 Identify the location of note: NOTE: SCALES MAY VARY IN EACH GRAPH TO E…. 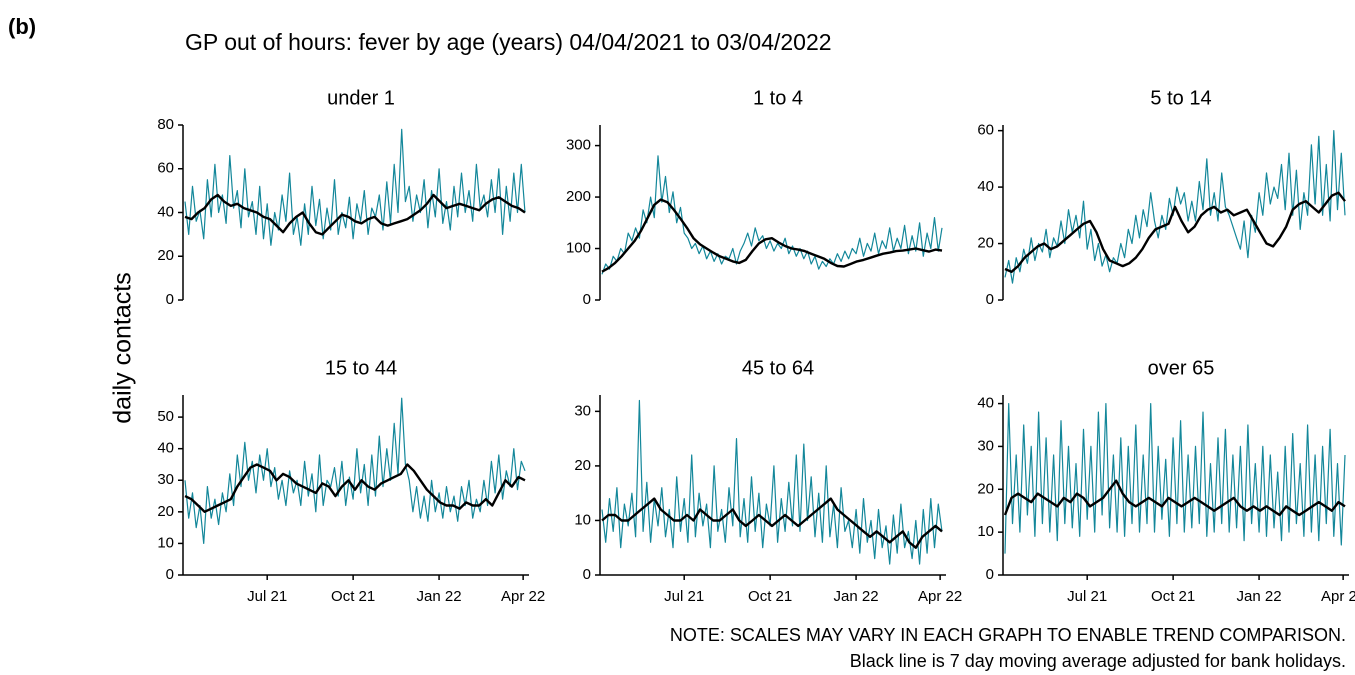
(1008, 635).